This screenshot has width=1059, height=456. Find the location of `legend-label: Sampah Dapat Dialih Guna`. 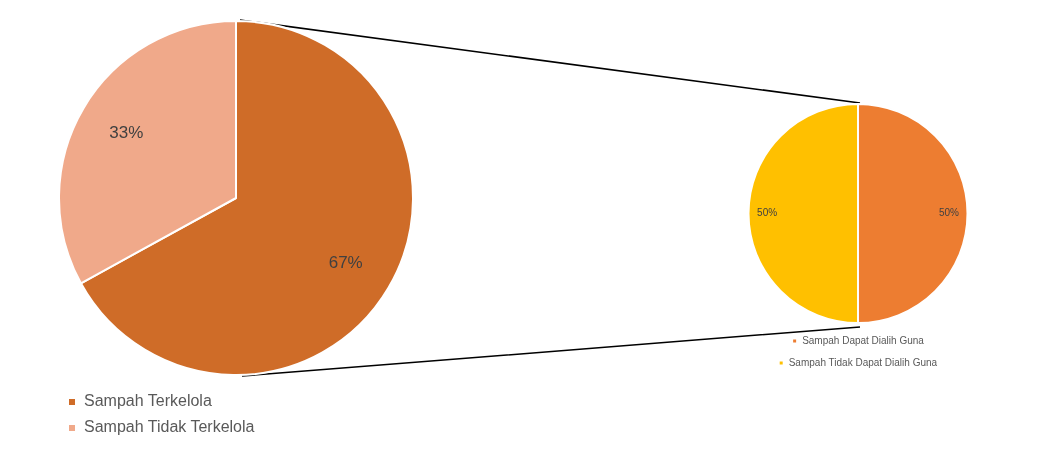

legend-label: Sampah Dapat Dialih Guna is located at coordinates (863, 340).